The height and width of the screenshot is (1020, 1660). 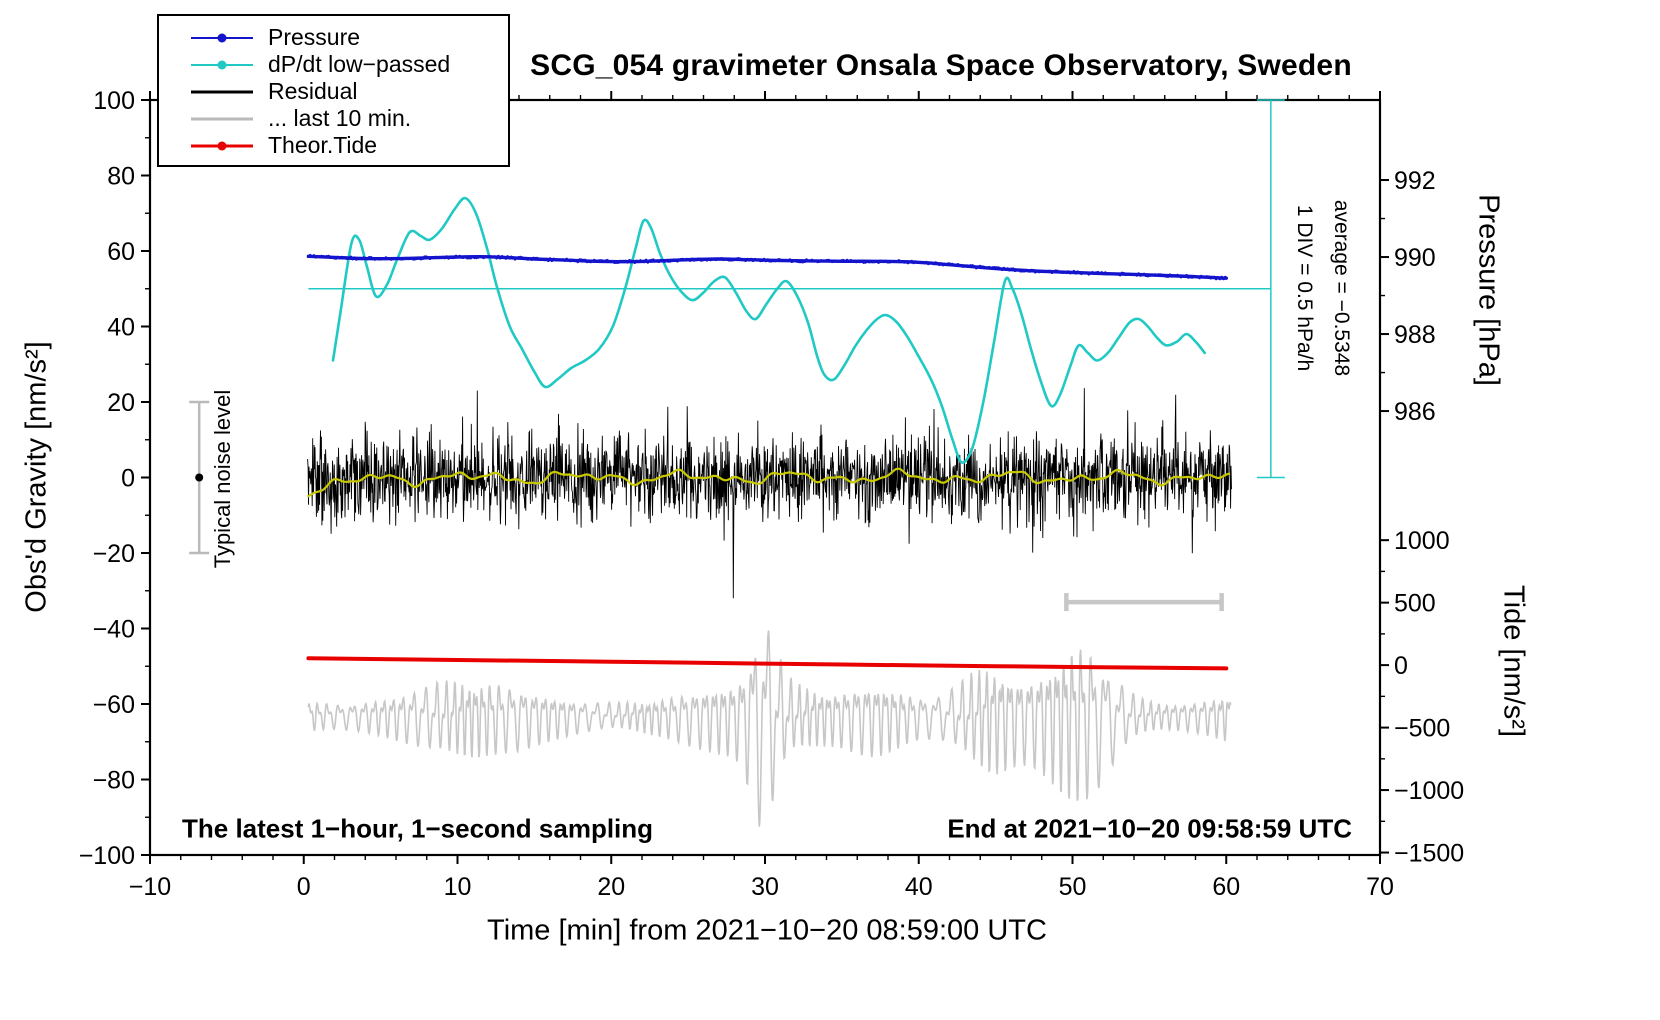 I want to click on series-residual_smooth, so click(x=769, y=482).